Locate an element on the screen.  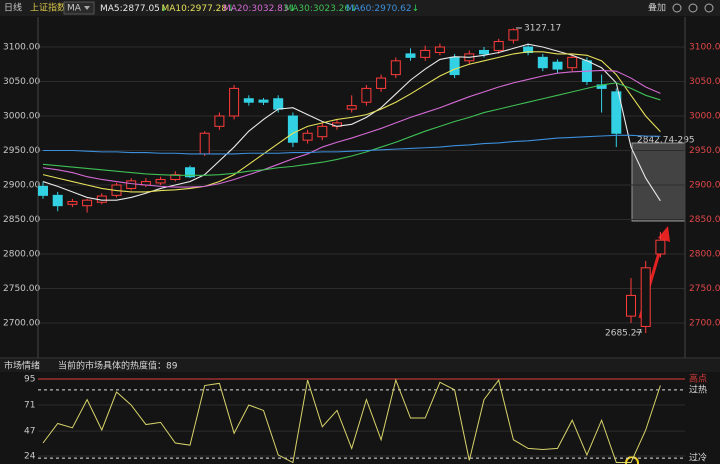
indicator-select is located at coordinates (79, 8).